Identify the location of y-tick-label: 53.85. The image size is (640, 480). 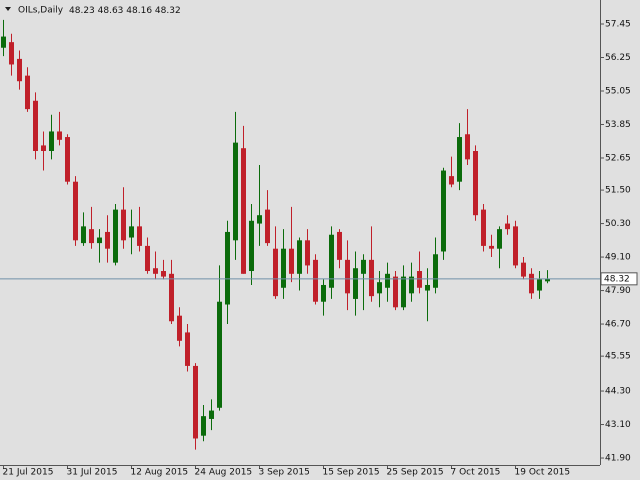
(618, 125).